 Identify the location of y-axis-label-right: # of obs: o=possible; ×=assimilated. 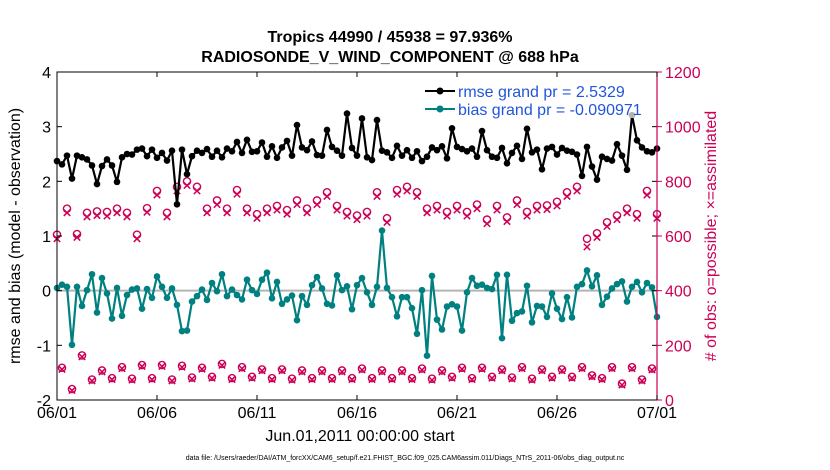
(711, 236).